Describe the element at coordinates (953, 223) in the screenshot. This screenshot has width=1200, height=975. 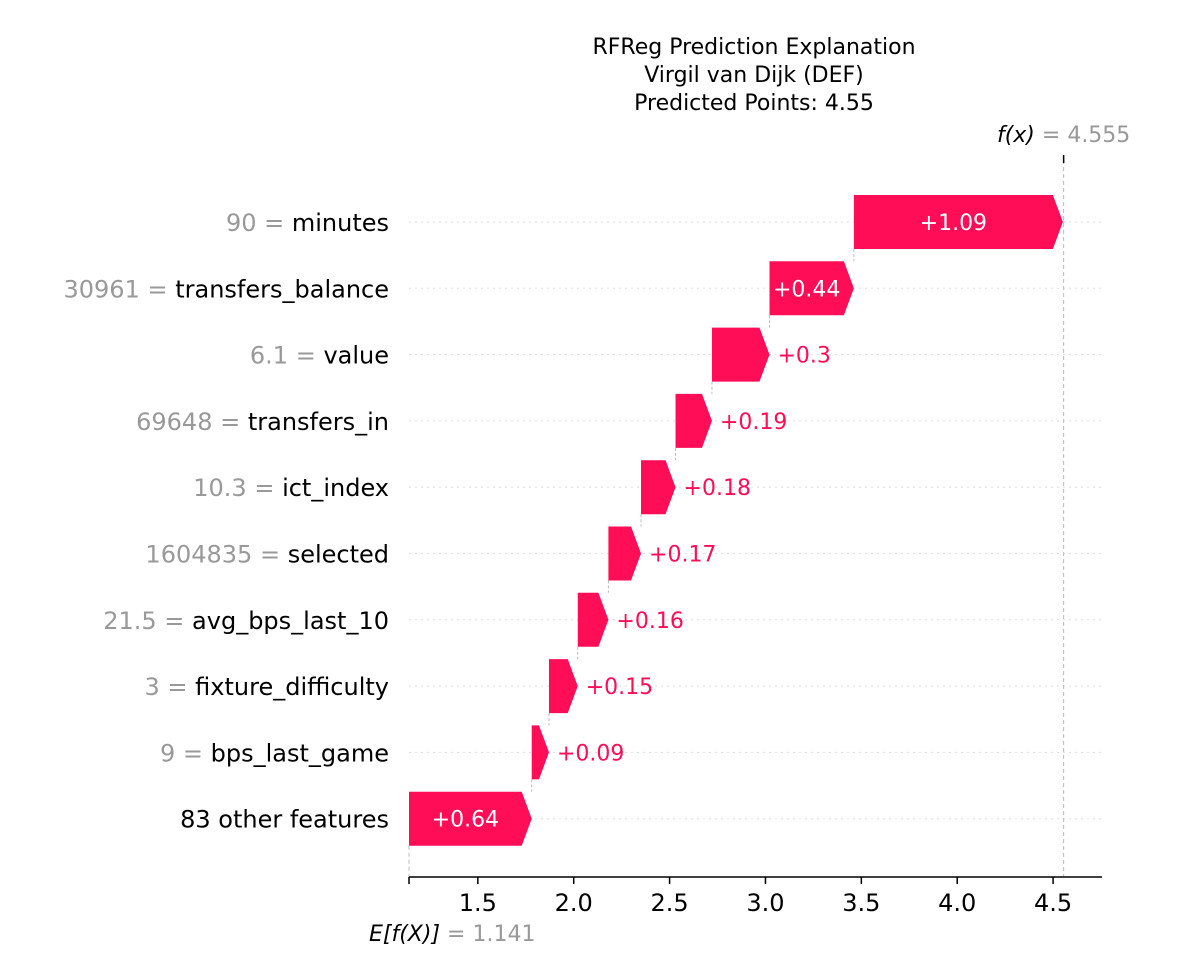
I see `contribution-label: +1.09` at that location.